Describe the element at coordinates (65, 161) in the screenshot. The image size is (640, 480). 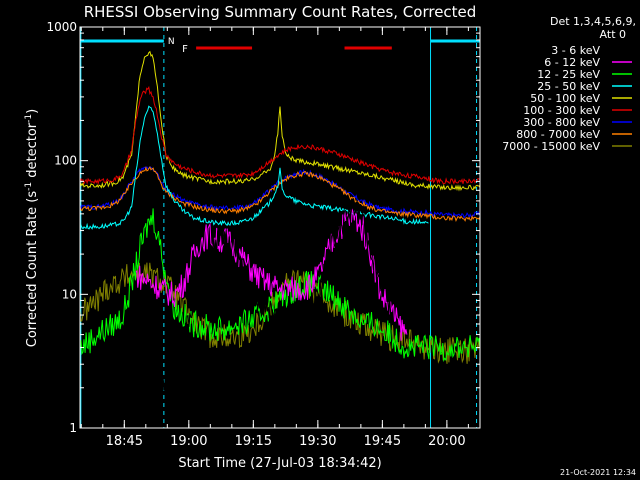
I see `y-tick-label-2: 100` at that location.